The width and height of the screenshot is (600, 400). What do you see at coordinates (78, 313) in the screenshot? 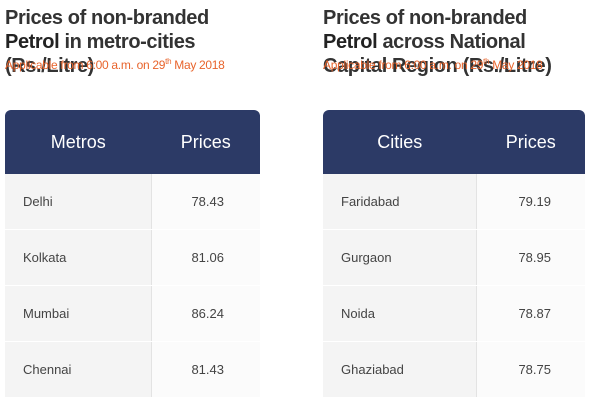
I see `city-name: Mumbai` at bounding box center [78, 313].